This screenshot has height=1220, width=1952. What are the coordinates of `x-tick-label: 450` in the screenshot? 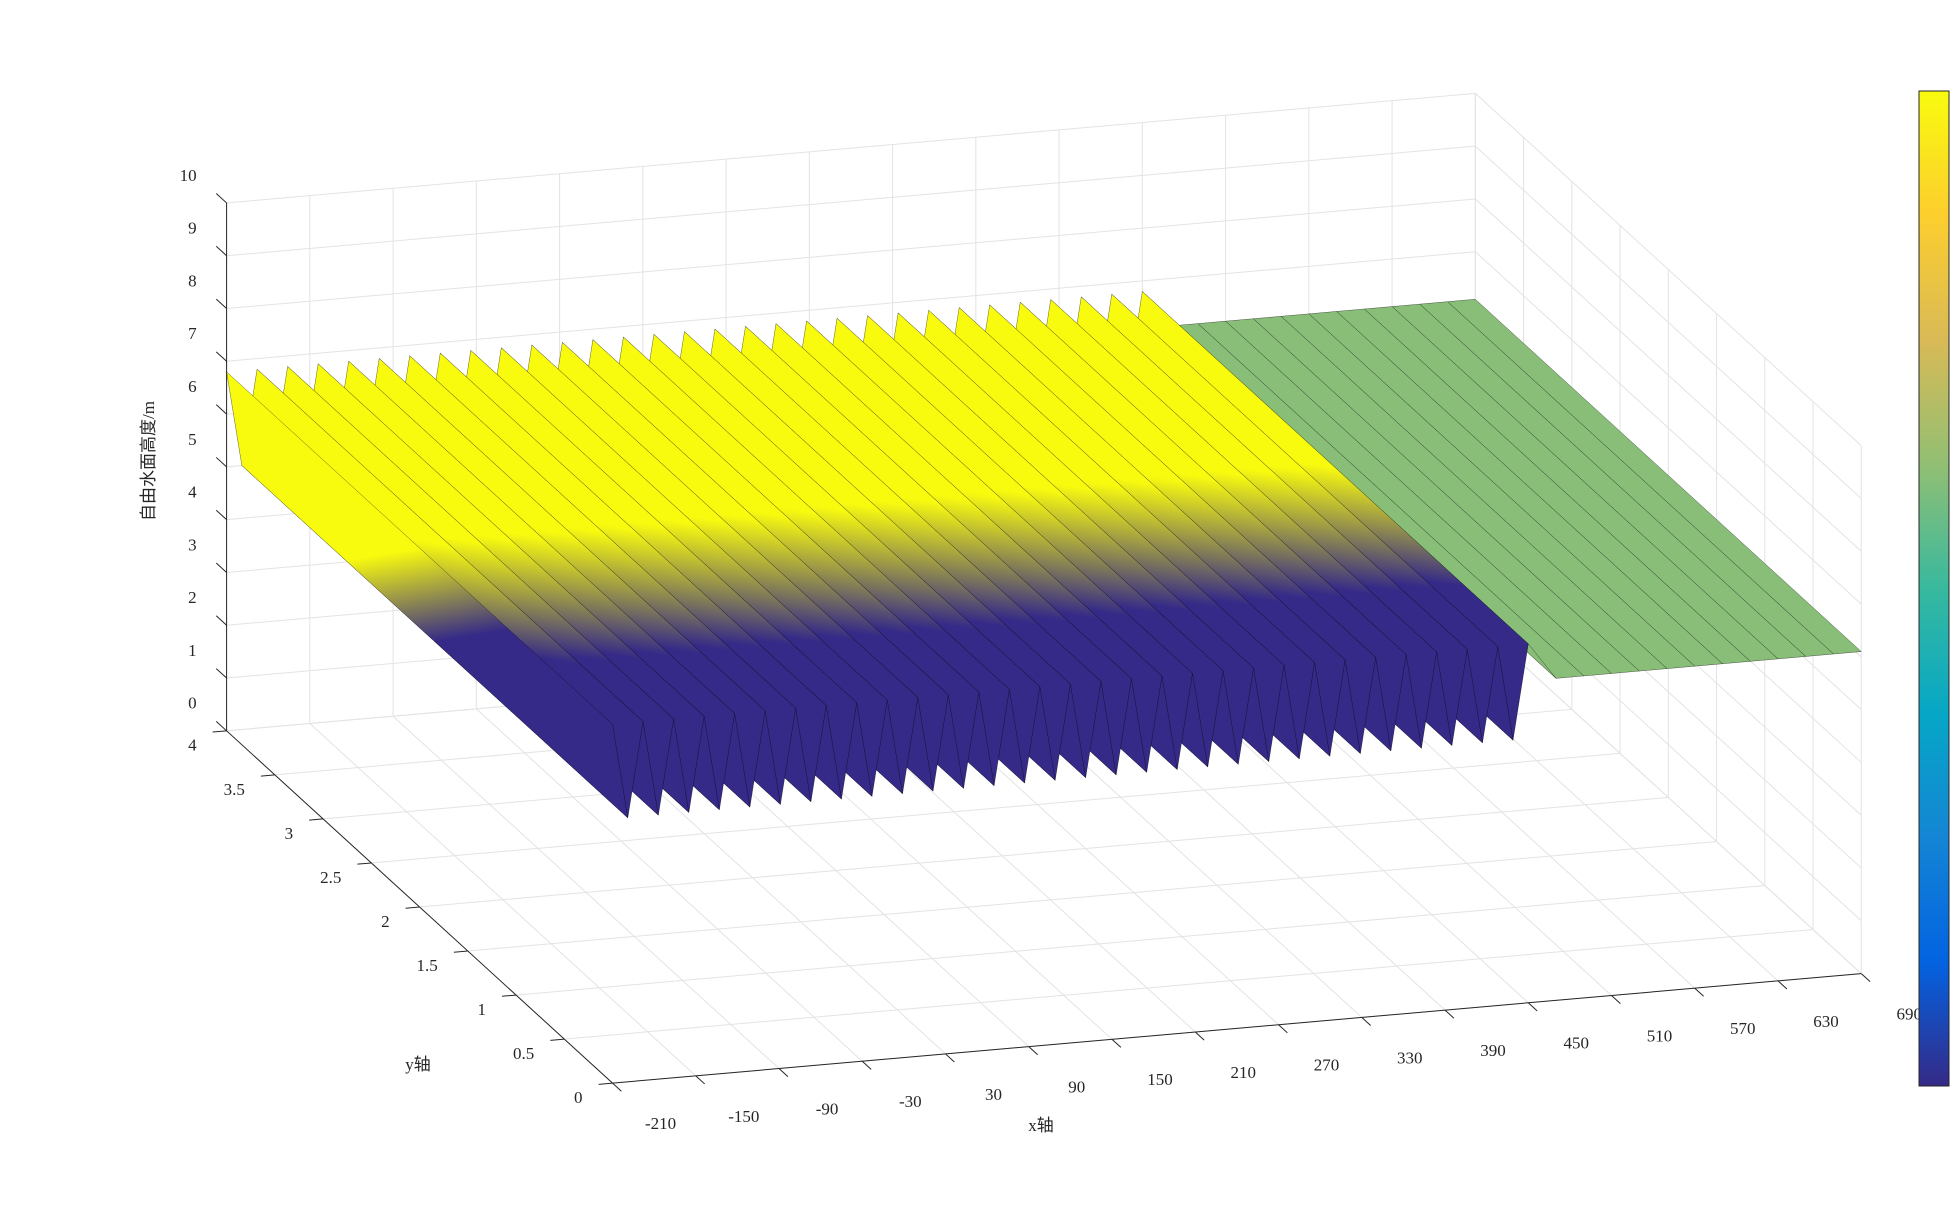 It's located at (1577, 1043).